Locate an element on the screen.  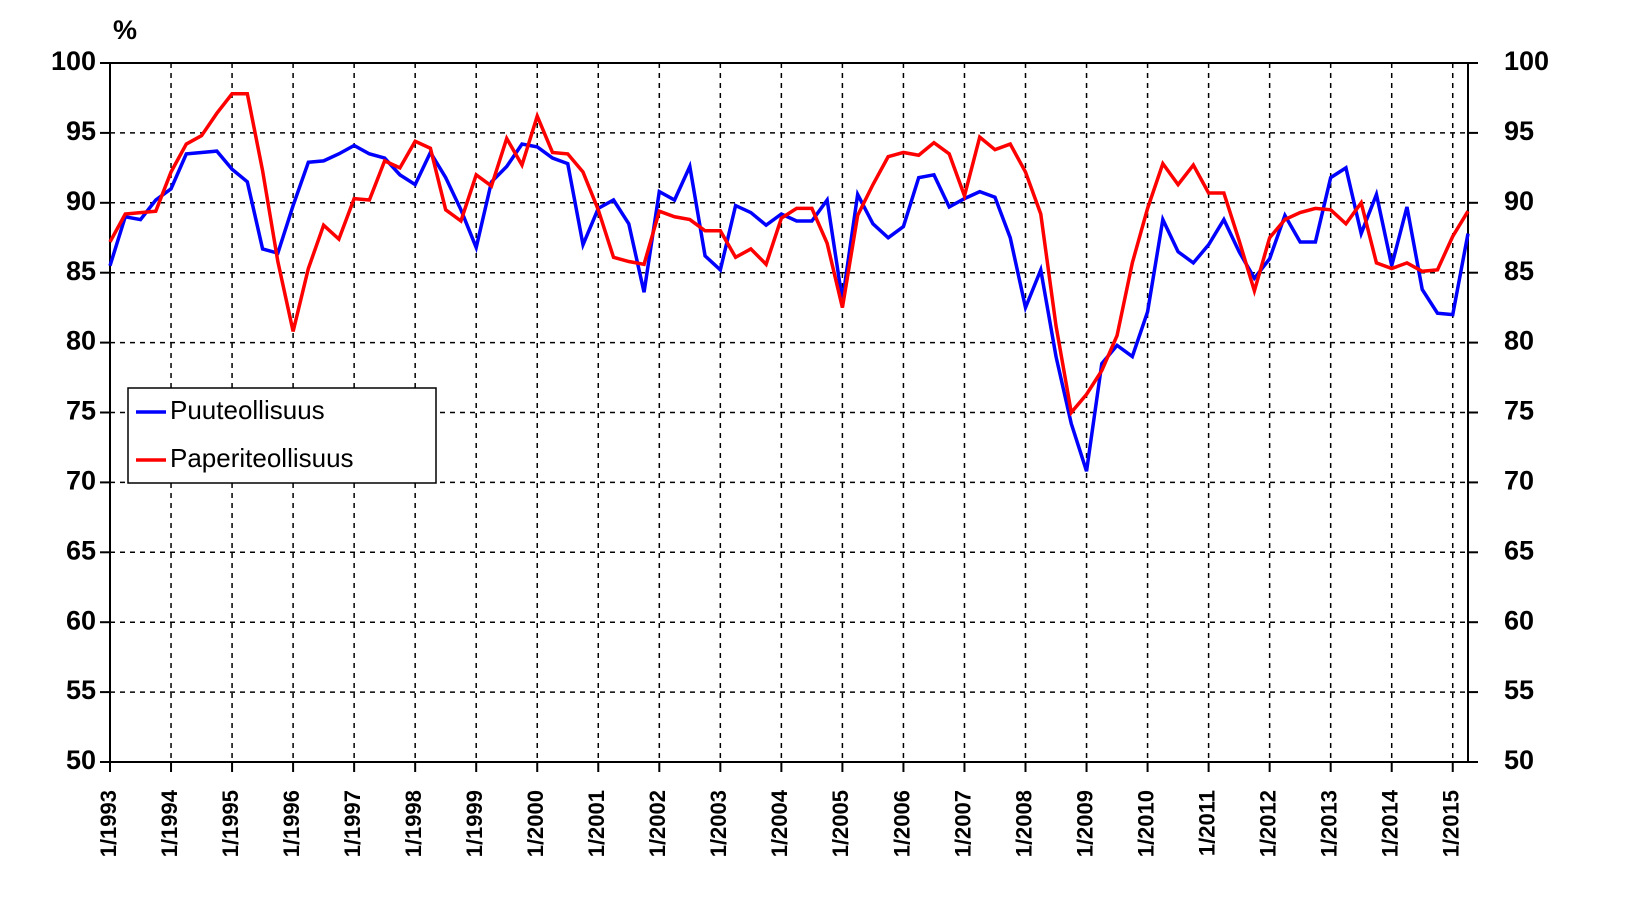
x-tick-label: 1/2002 is located at coordinates (657, 823).